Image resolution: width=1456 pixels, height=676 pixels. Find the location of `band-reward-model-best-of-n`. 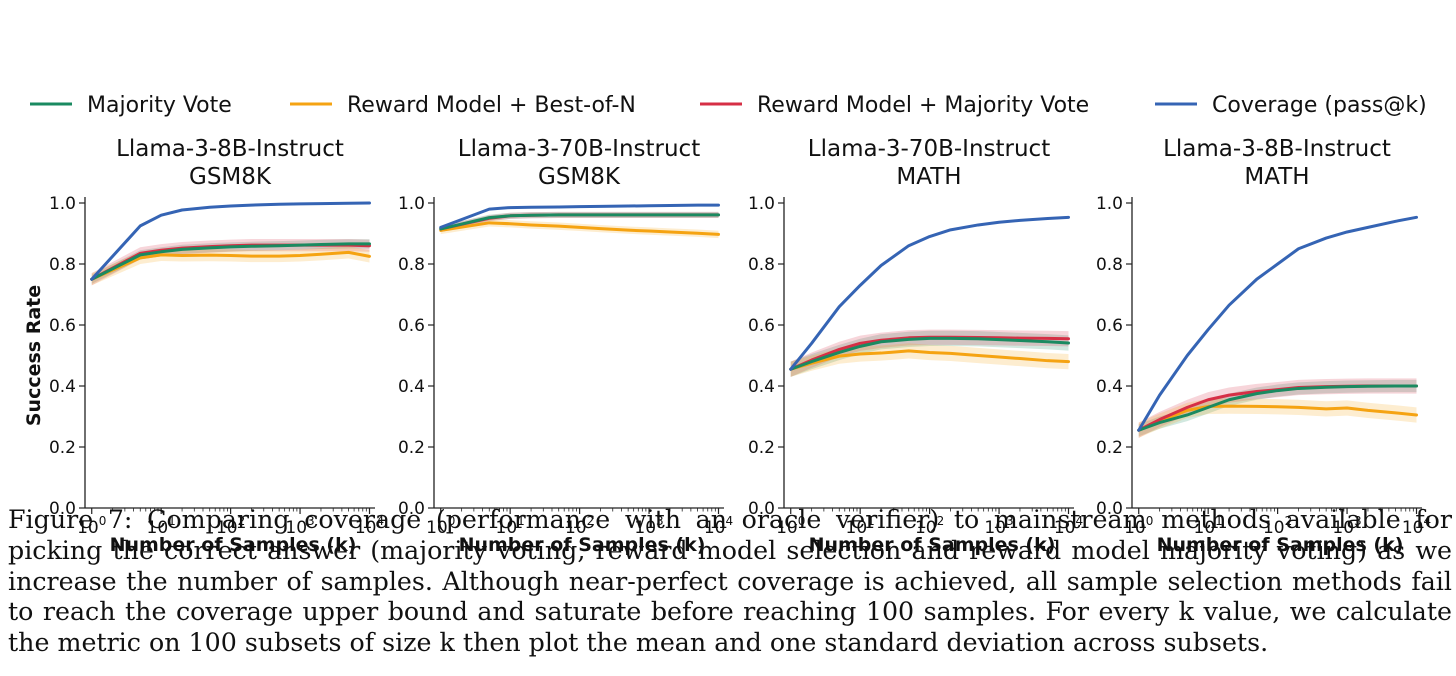

band-reward-model-best-of-n is located at coordinates (929, 360).